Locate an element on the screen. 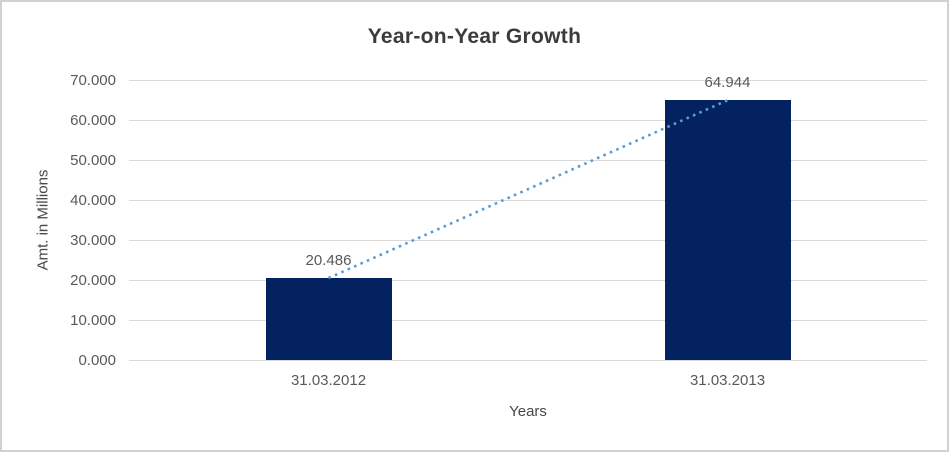 The height and width of the screenshot is (452, 949). y-tick-label: 40.000 is located at coordinates (93, 200).